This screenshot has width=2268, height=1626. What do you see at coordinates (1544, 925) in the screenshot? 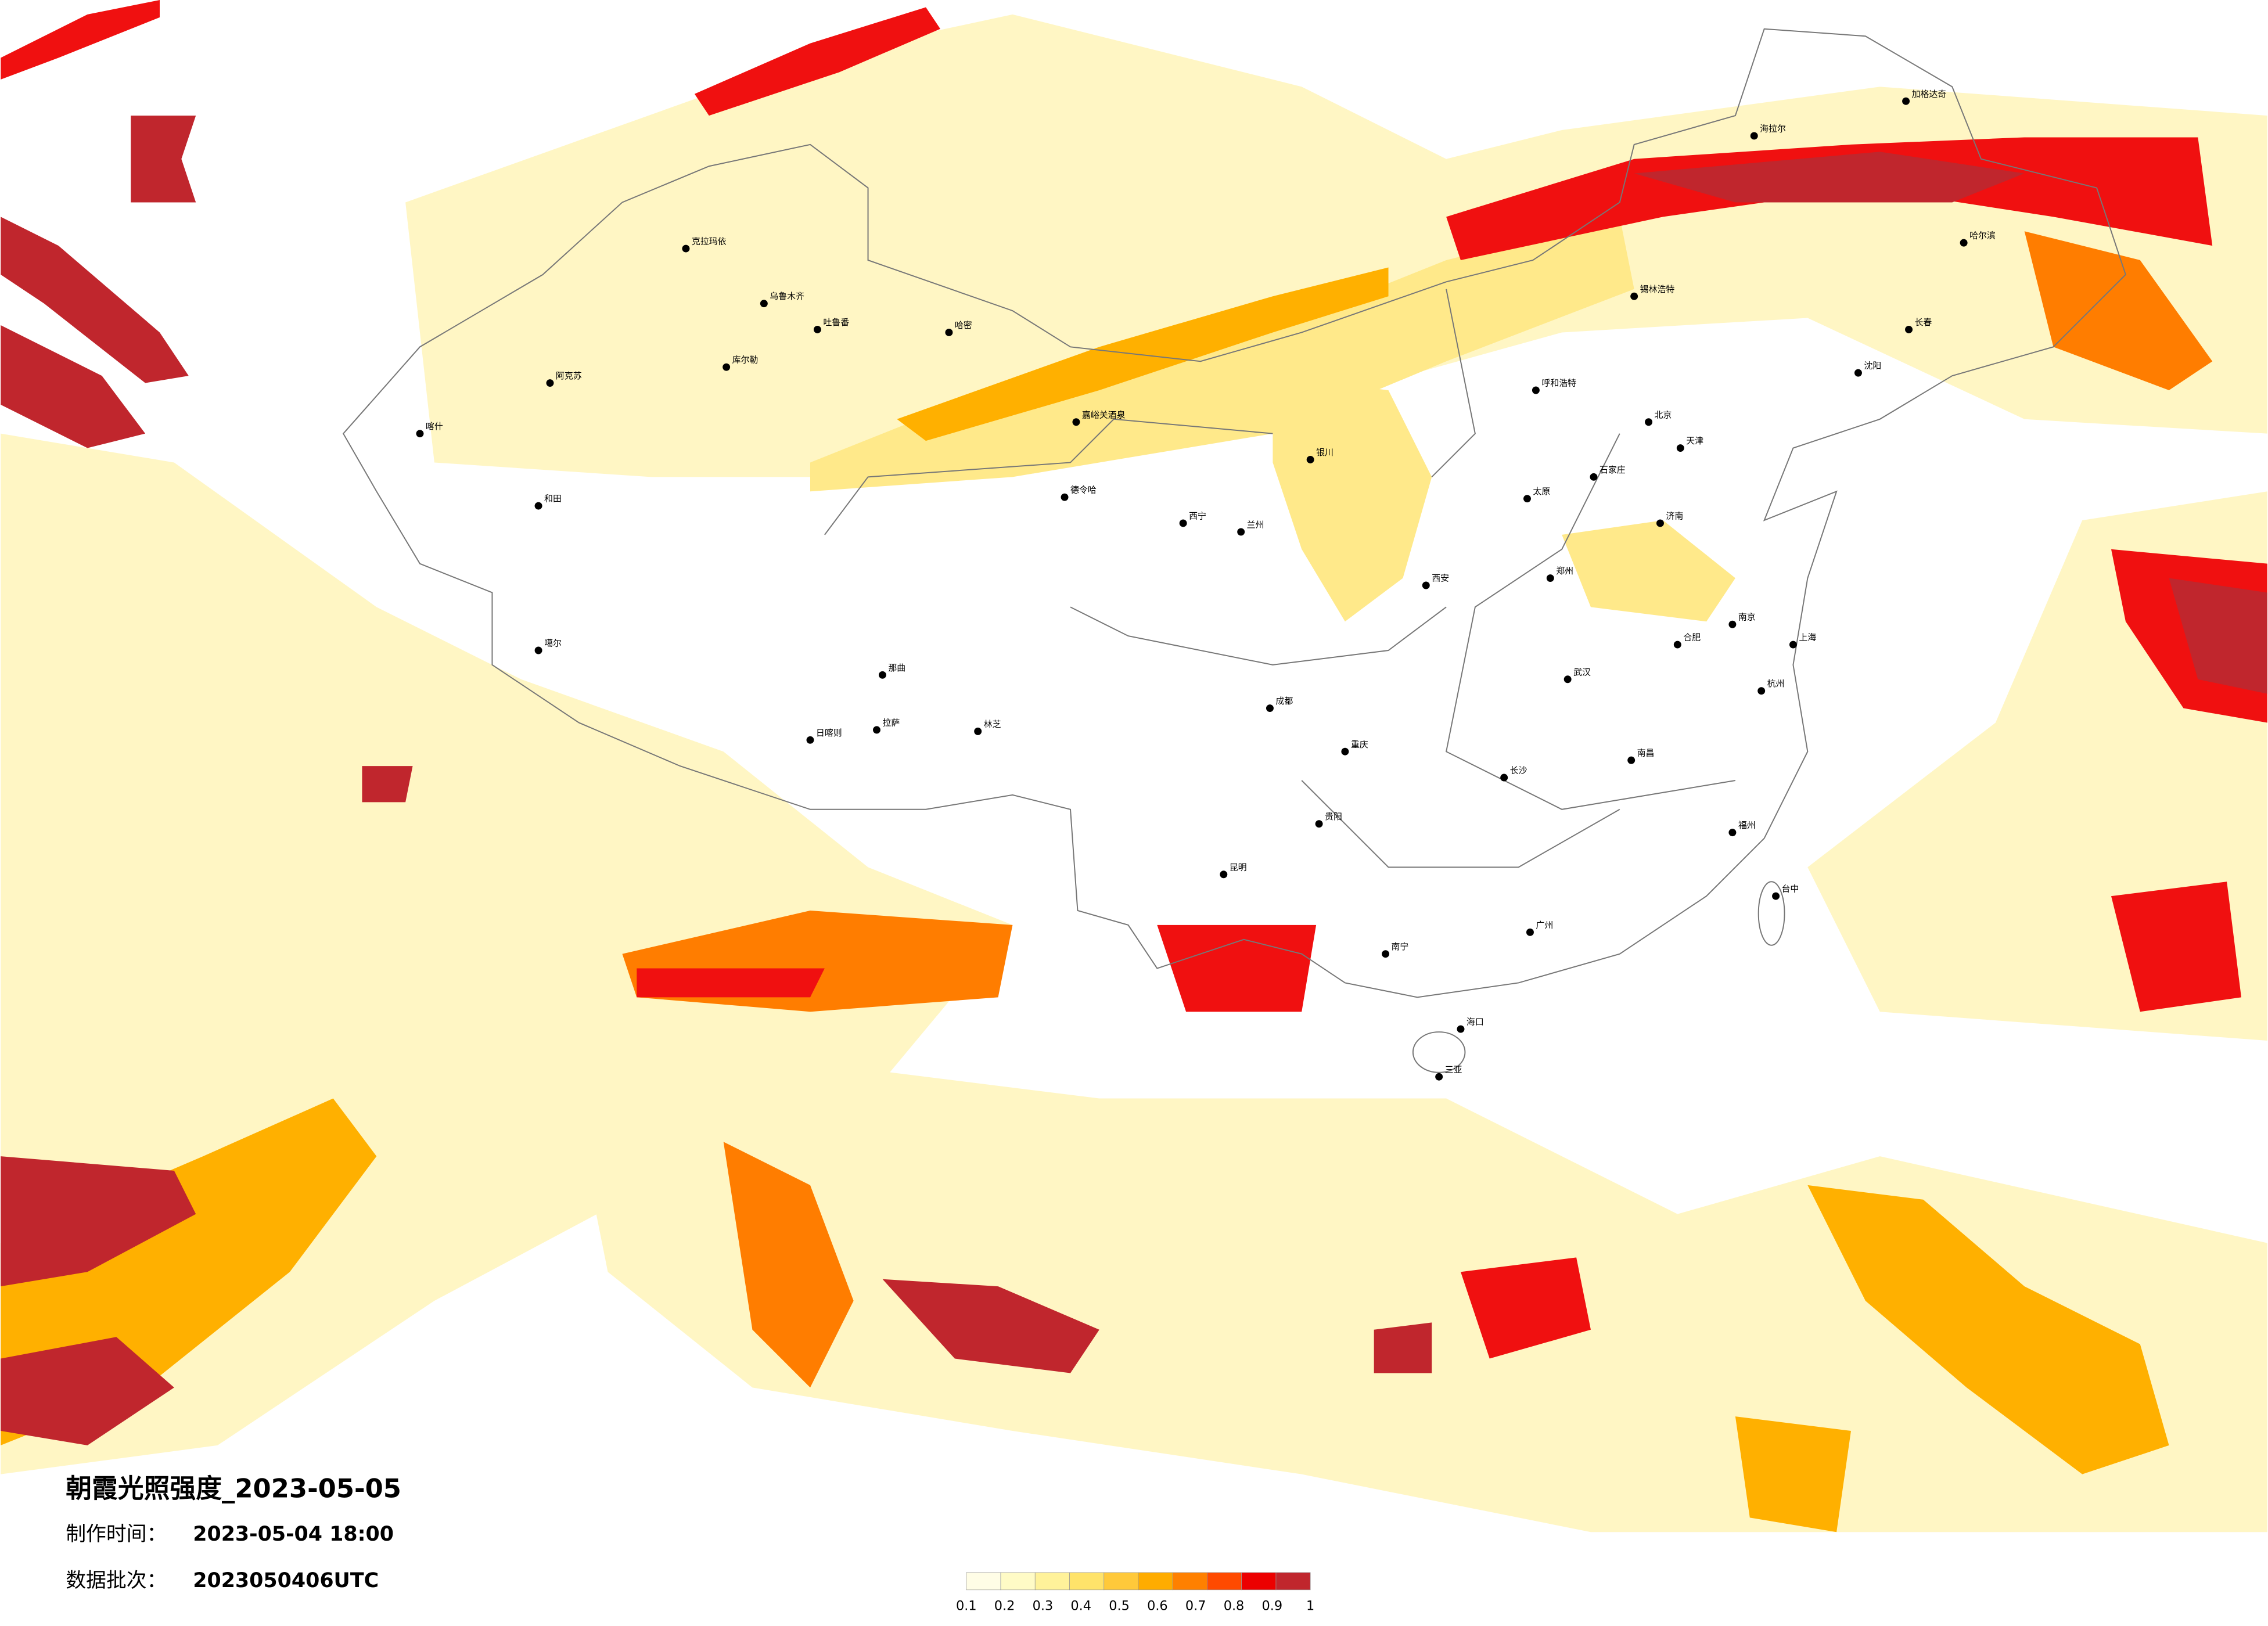
I see `city-label: 广州` at bounding box center [1544, 925].